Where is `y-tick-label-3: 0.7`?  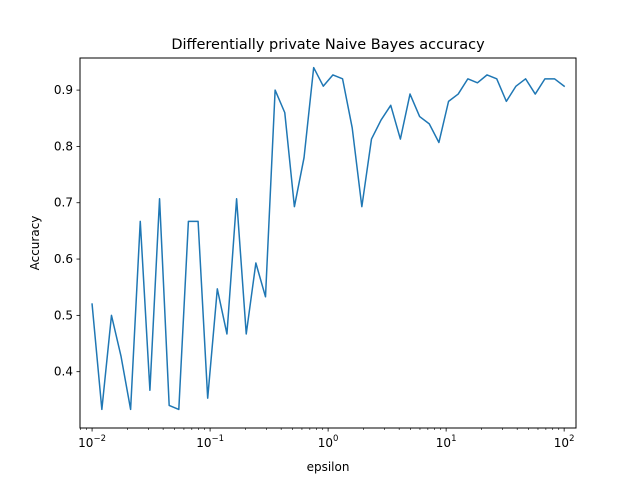
y-tick-label-3: 0.7 is located at coordinates (63, 203).